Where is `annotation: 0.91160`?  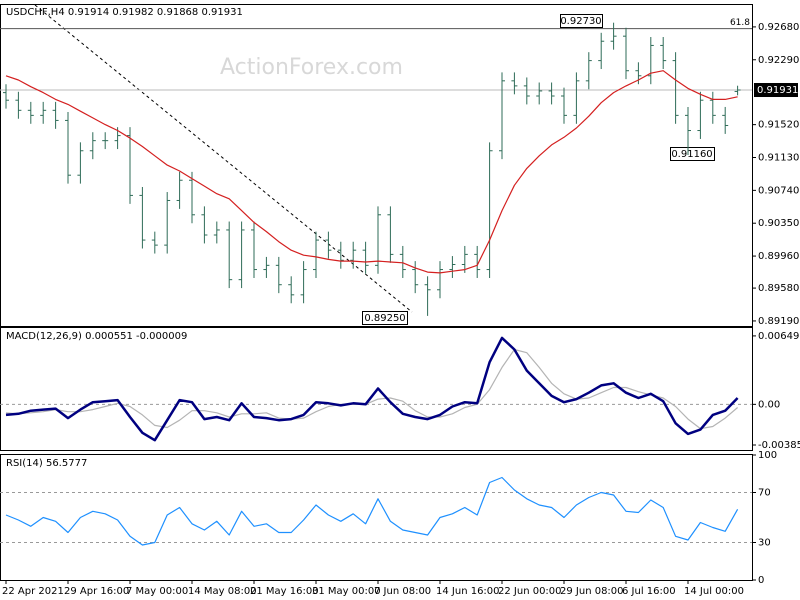
annotation: 0.91160 is located at coordinates (691, 154).